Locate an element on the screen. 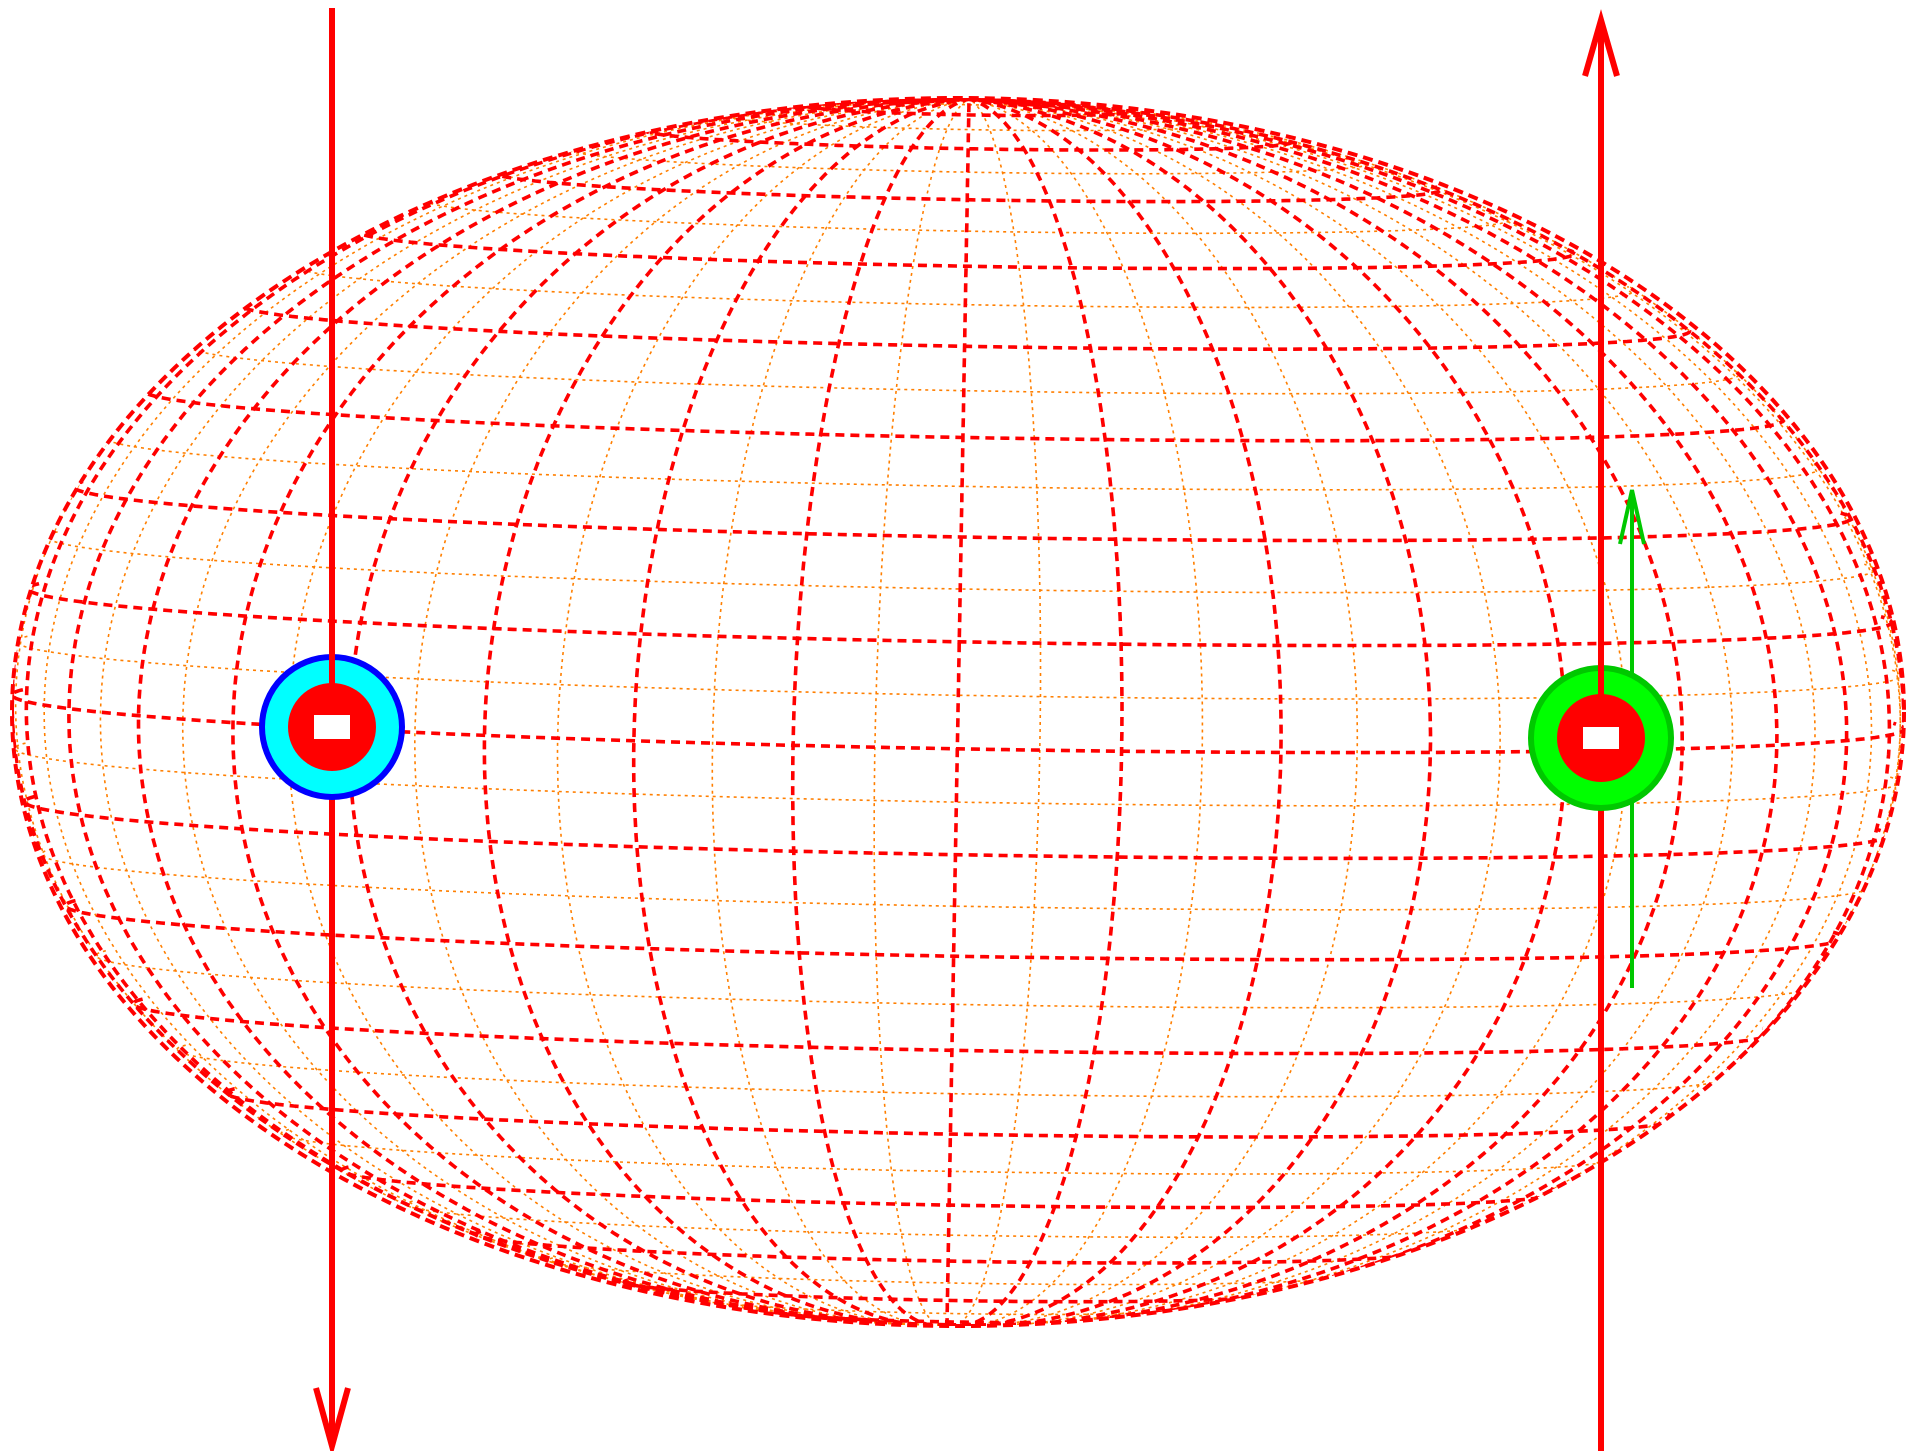  left-arrowhead is located at coordinates (332, 1419).